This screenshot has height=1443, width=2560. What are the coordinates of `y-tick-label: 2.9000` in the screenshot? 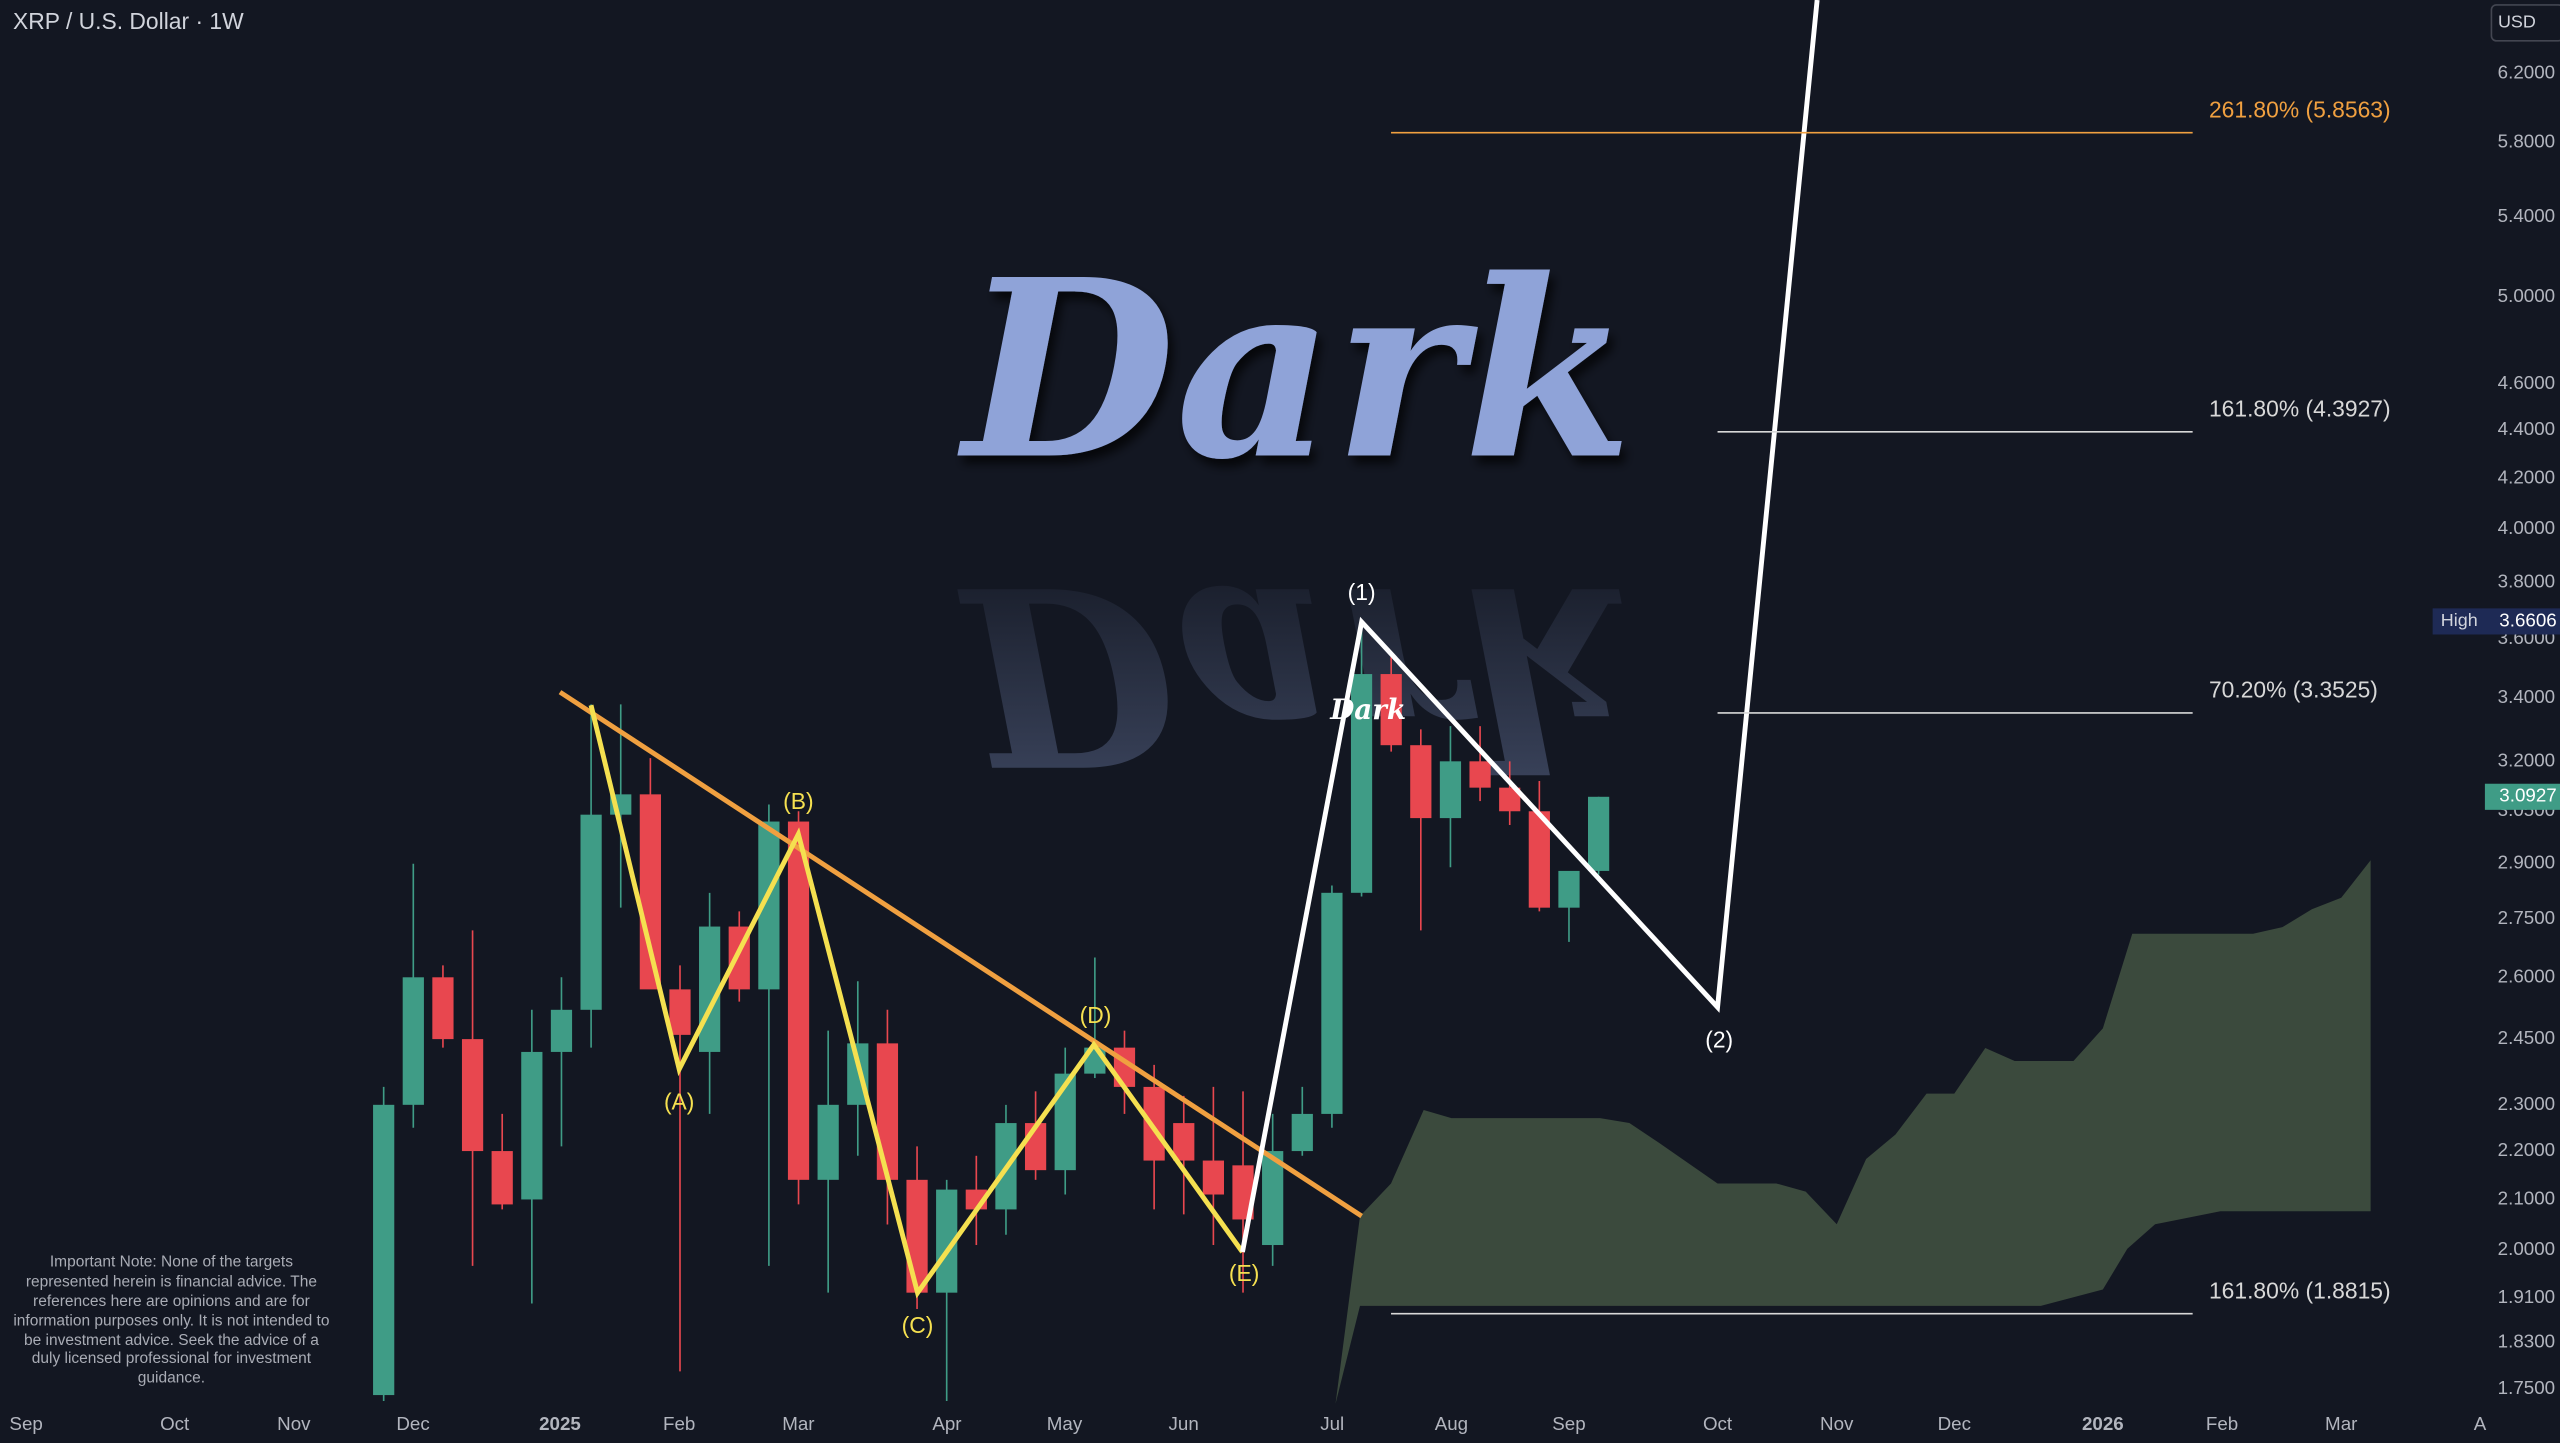 It's located at (2526, 862).